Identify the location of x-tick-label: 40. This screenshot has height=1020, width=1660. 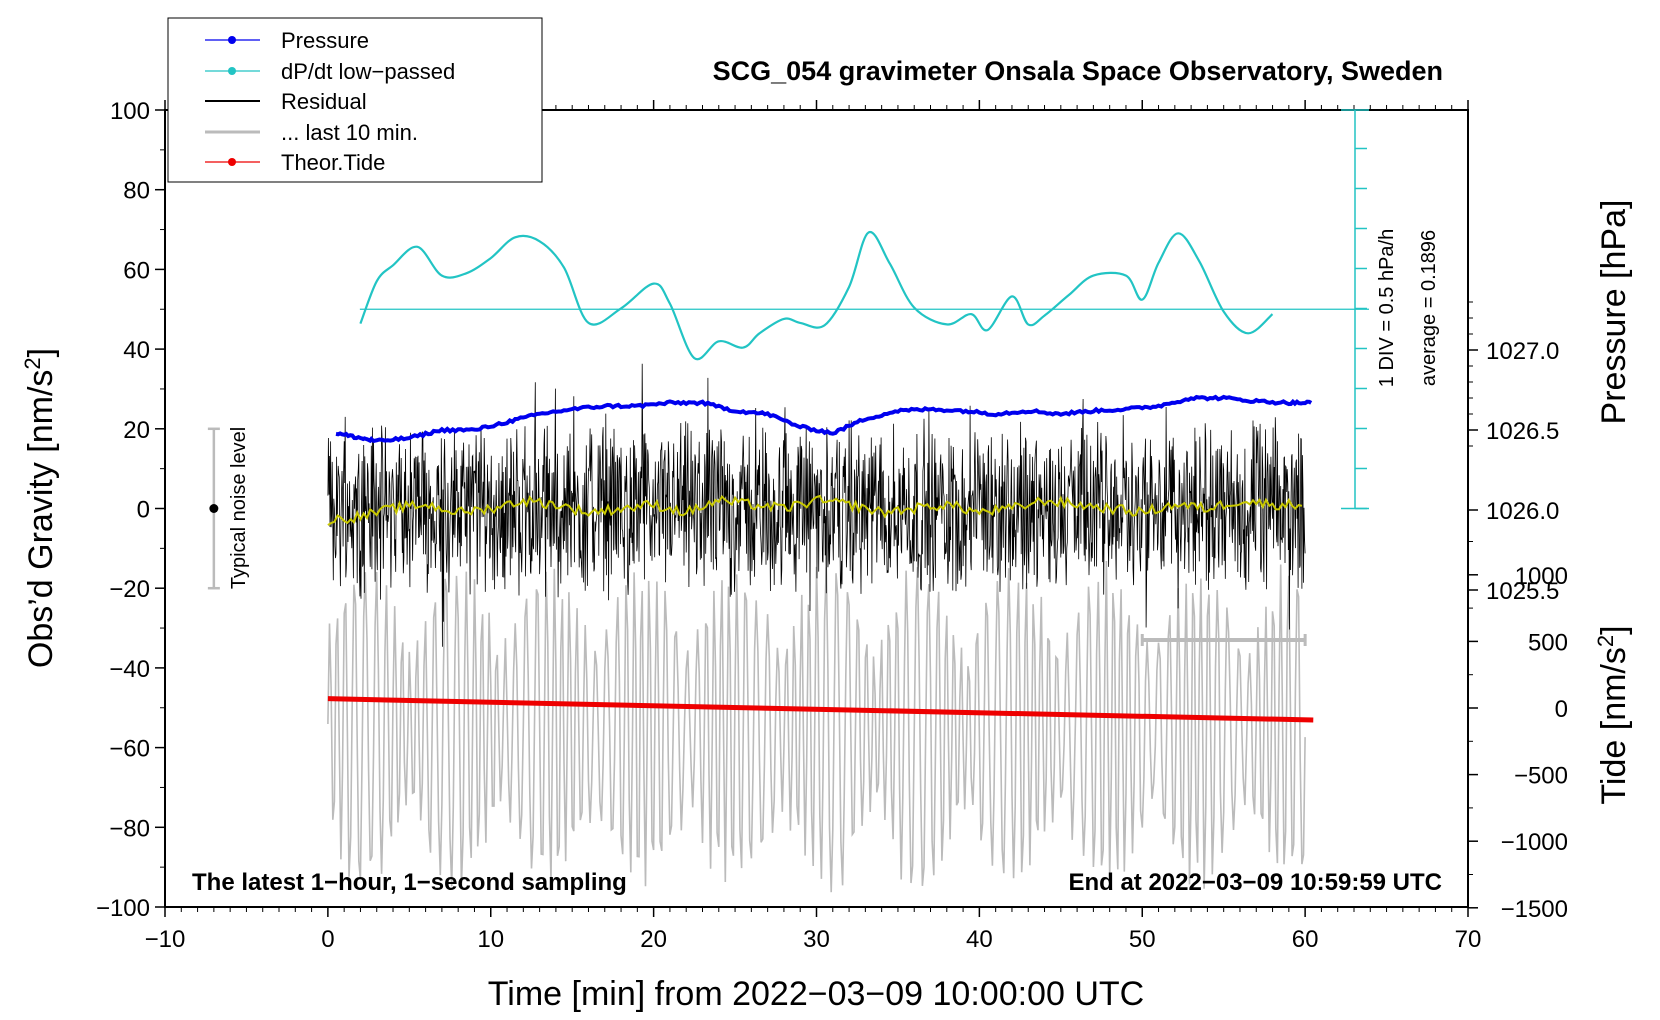
(979, 939).